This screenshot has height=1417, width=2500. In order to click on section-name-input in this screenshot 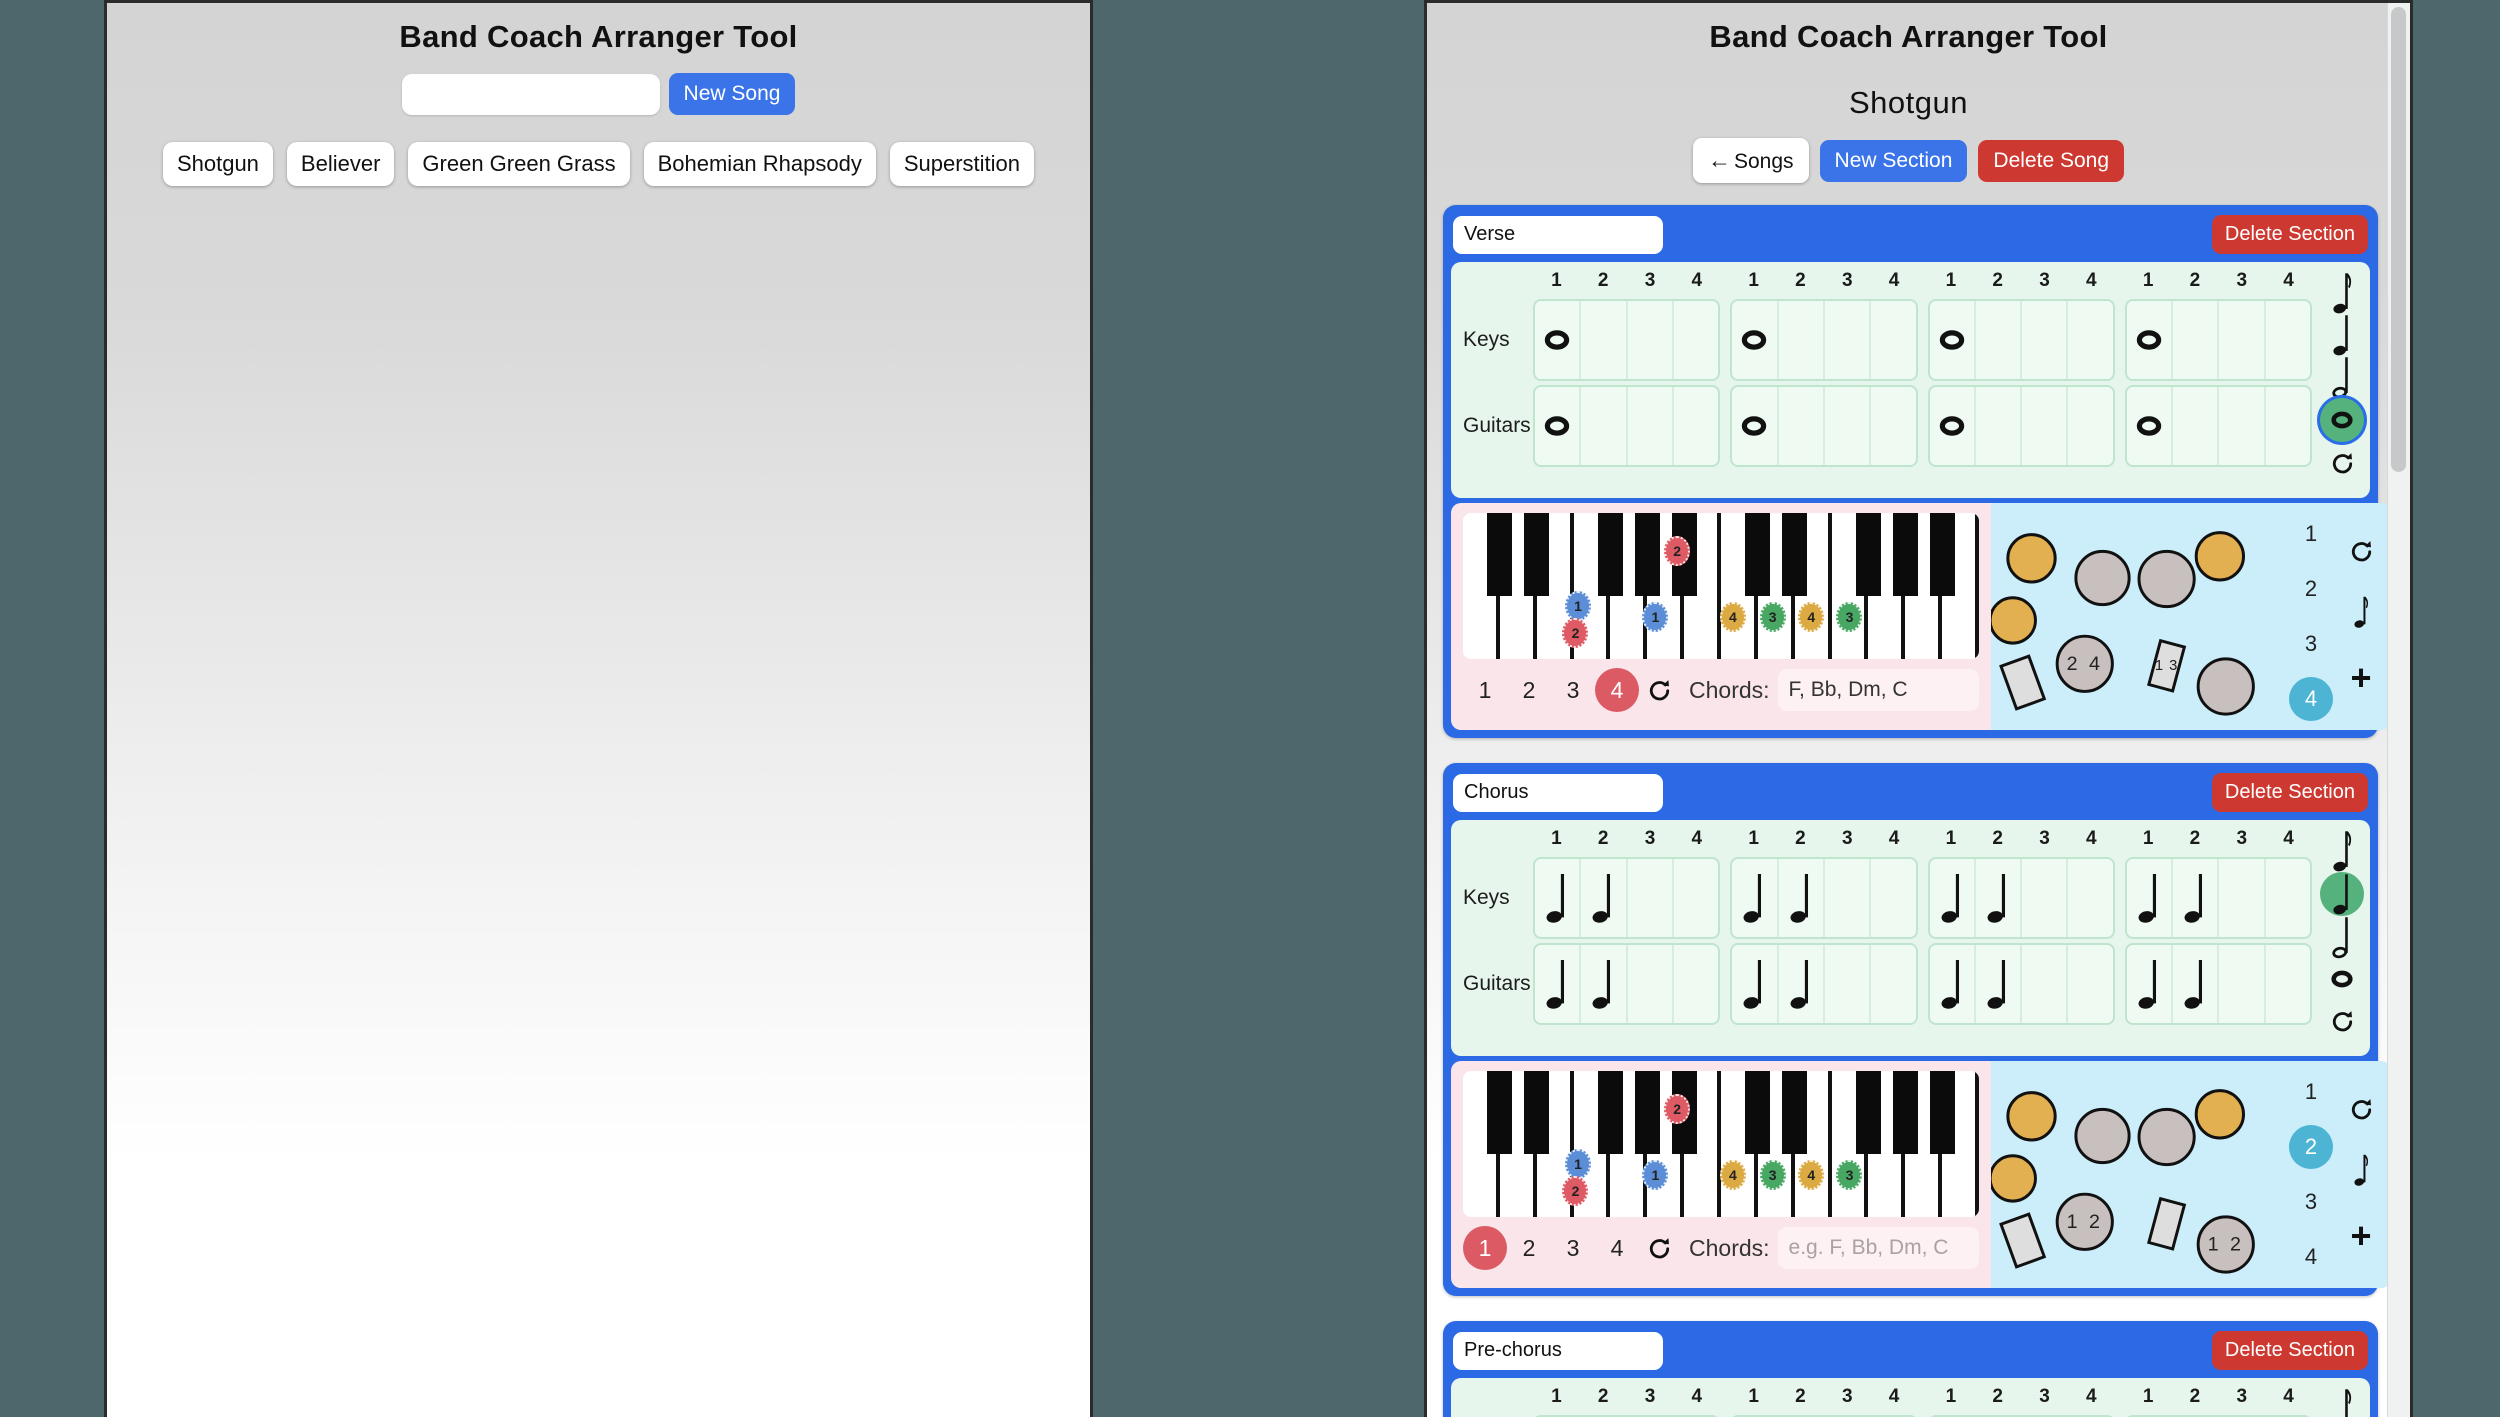, I will do `click(1558, 234)`.